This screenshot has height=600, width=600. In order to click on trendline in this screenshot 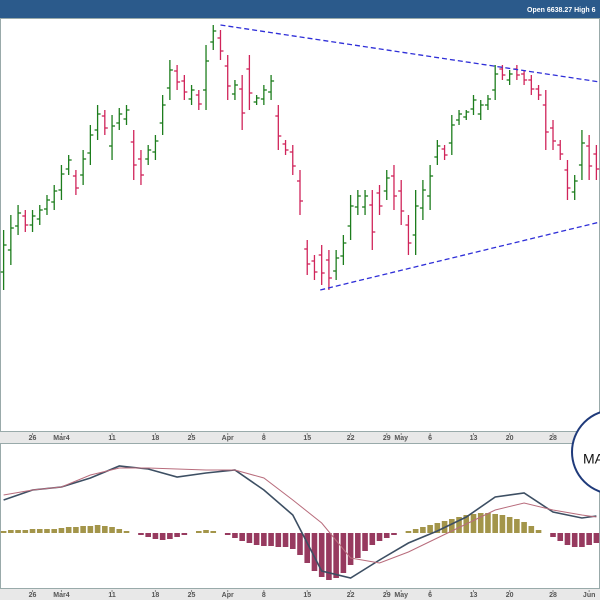, I will do `click(460, 256)`.